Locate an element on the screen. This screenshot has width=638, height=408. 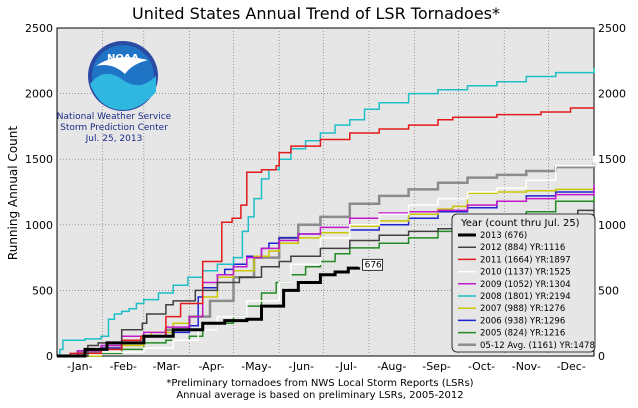
legend-label: 2010 (1137) YR:1525 is located at coordinates (525, 273).